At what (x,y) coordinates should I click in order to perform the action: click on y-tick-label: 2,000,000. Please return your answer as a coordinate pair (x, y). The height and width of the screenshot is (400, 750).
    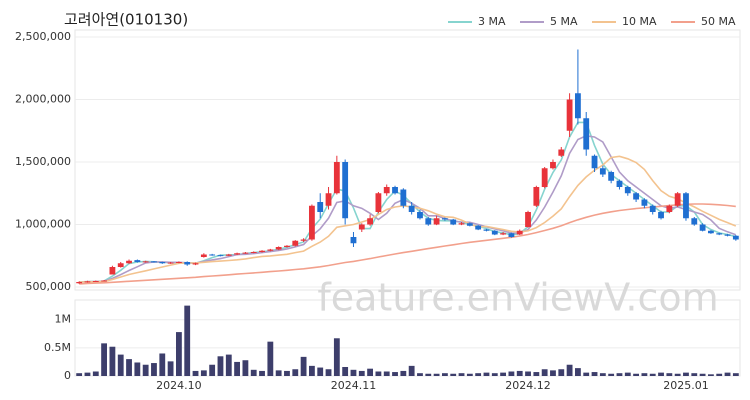
    Looking at the image, I should click on (43, 99).